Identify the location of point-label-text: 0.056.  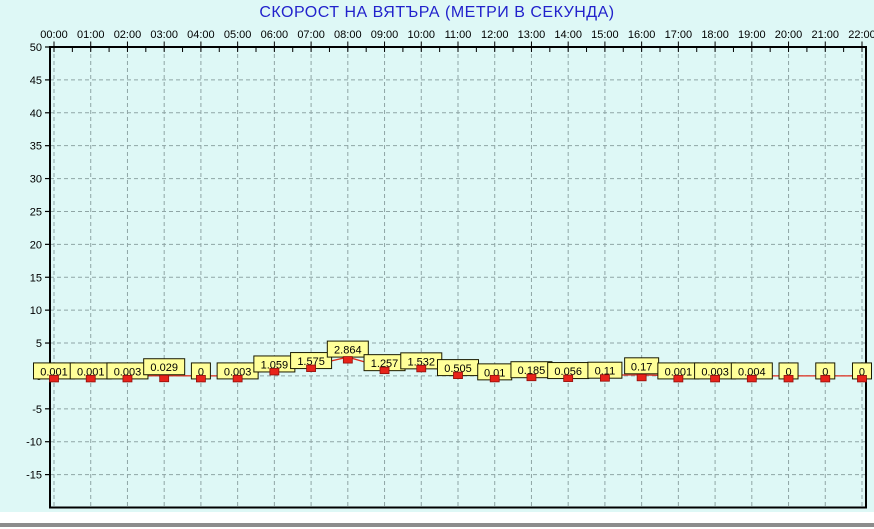
(568, 372).